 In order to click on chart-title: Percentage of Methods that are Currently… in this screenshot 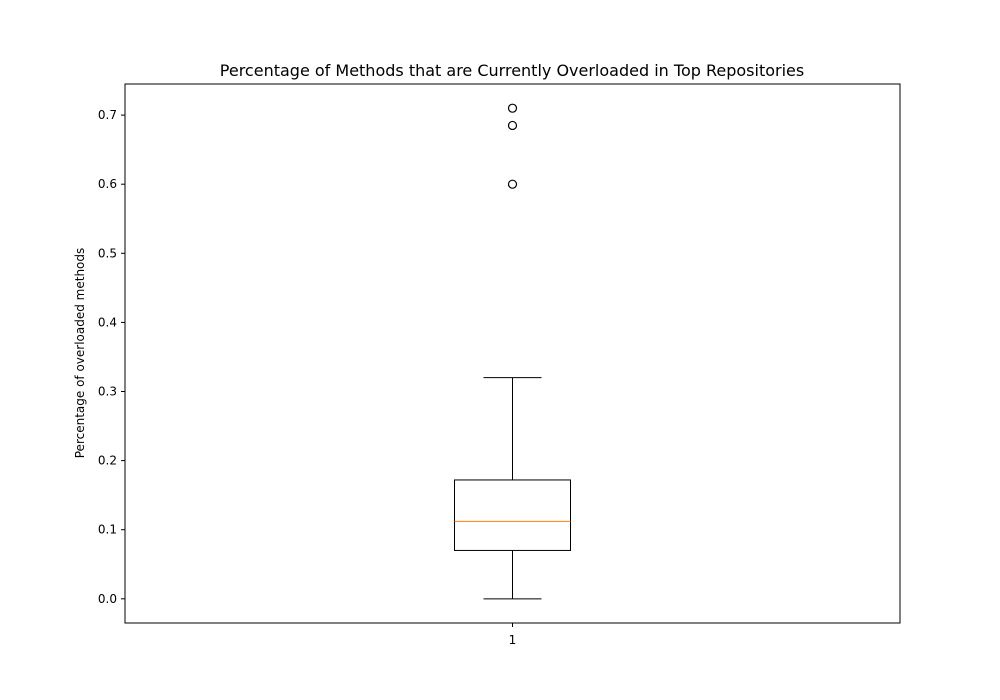, I will do `click(512, 70)`.